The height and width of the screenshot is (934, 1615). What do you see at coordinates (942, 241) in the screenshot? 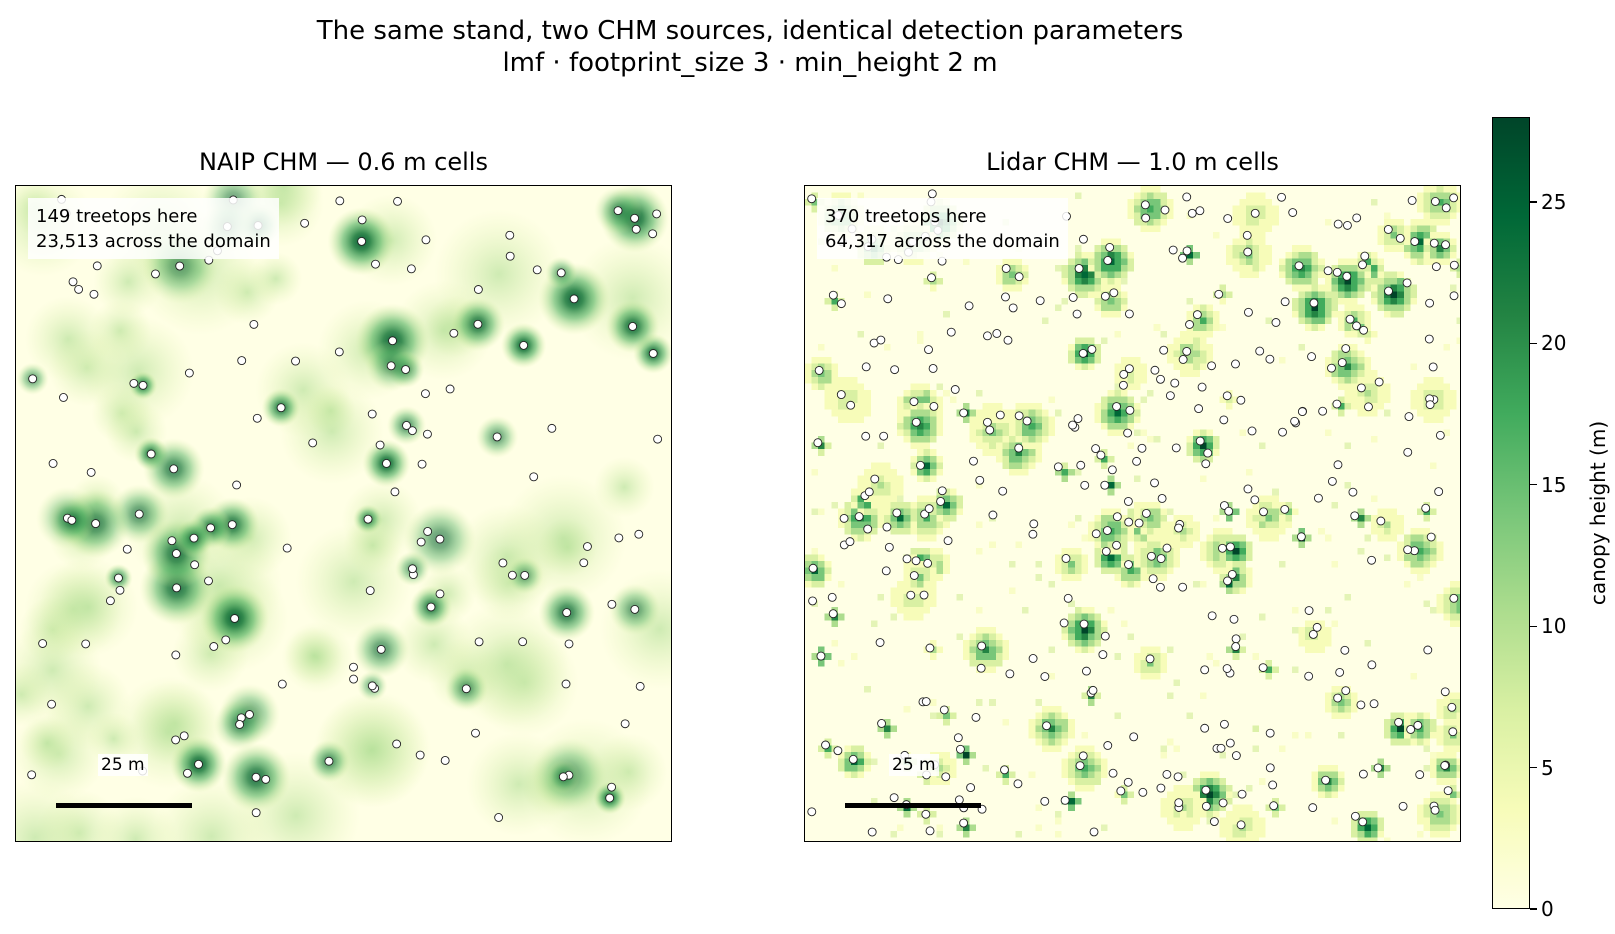
I see `lidar-domain-count: 64,317 across the domain` at bounding box center [942, 241].